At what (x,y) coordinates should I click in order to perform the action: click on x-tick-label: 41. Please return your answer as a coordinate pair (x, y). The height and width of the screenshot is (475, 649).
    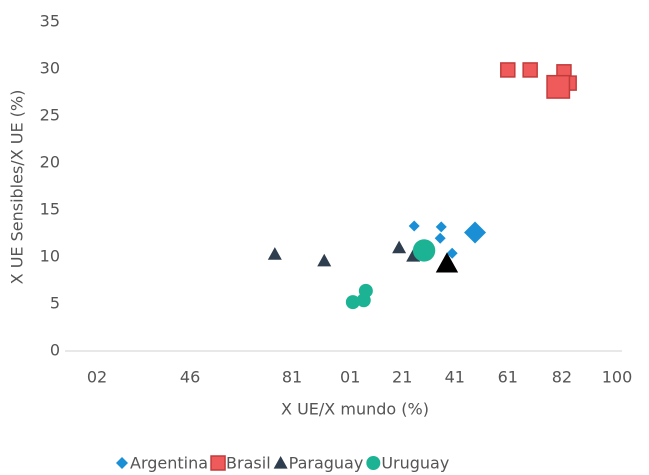
    Looking at the image, I should click on (455, 377).